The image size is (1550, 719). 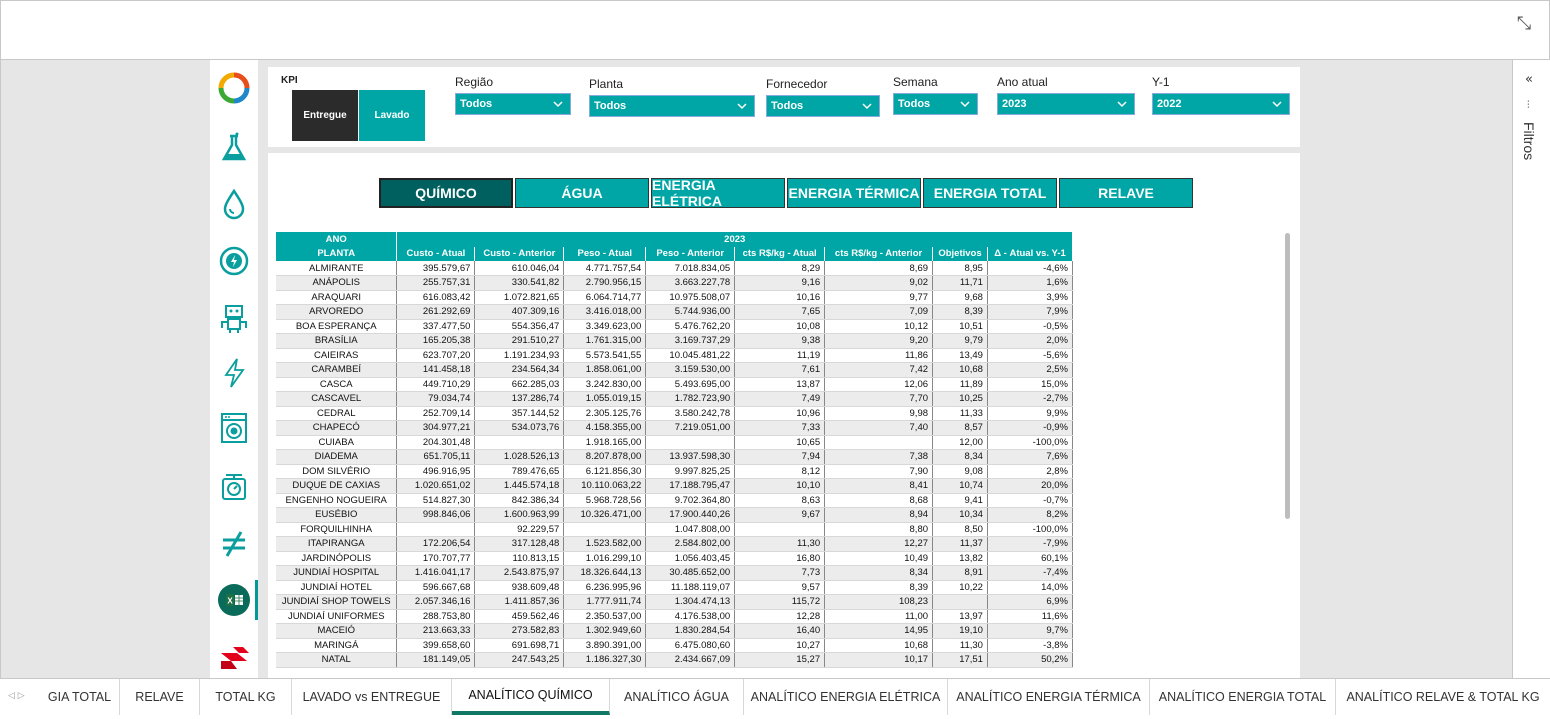 I want to click on kpi-entregue-button: Entregue, so click(x=325, y=115).